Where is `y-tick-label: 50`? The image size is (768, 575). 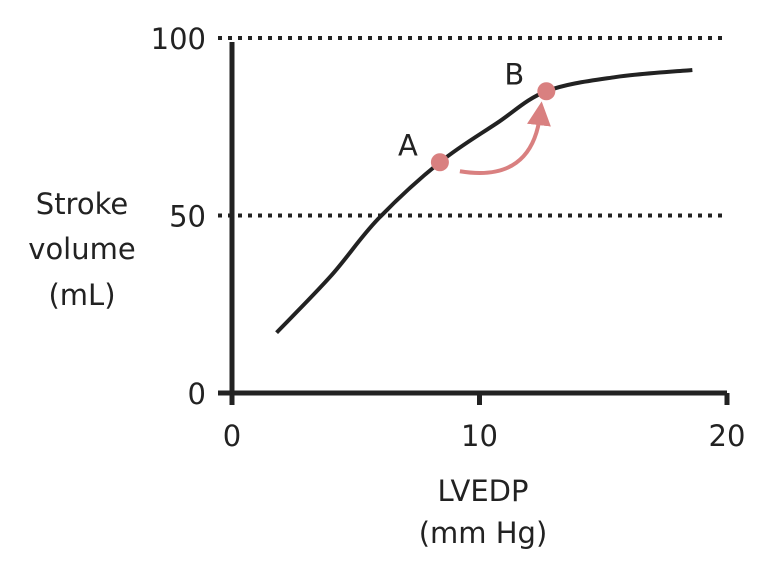
y-tick-label: 50 is located at coordinates (187, 217).